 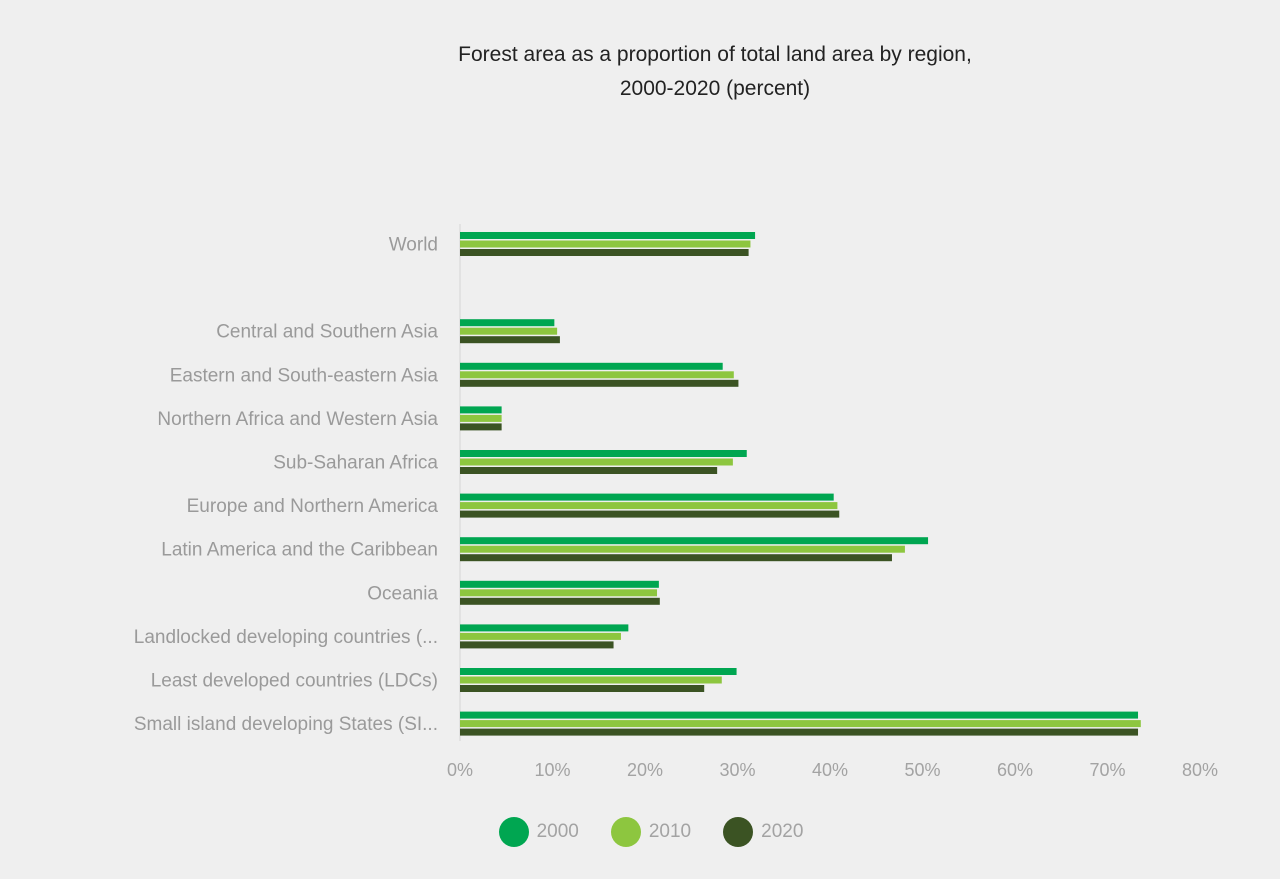 I want to click on bar-latin-america-and-the-caribbean-2020, so click(x=676, y=558).